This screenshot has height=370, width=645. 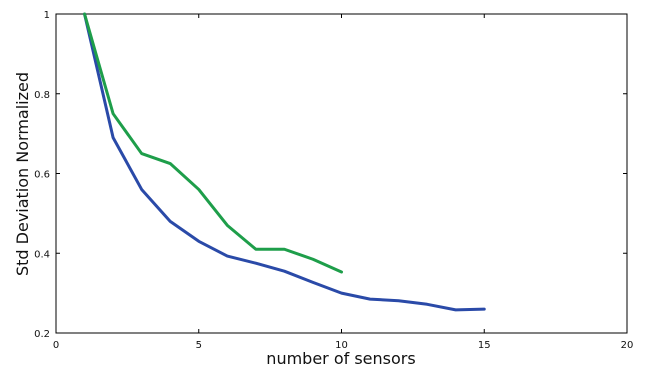 I want to click on x-tick-label: 5, so click(x=199, y=345).